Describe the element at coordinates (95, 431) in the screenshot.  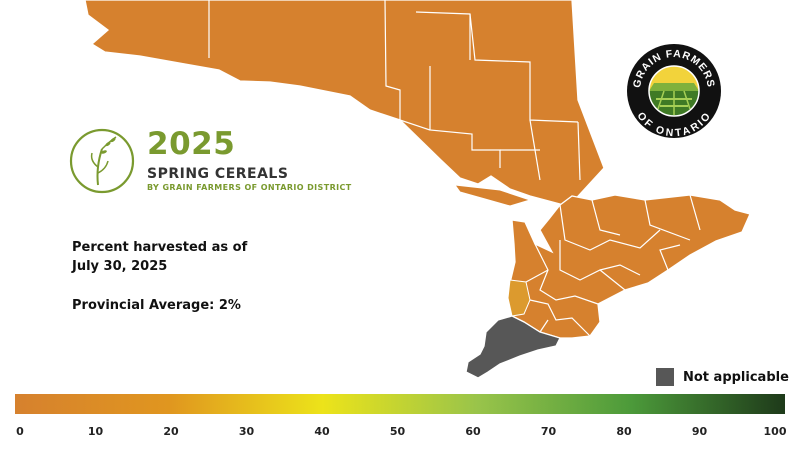
I see `scale-tick-10: 10` at that location.